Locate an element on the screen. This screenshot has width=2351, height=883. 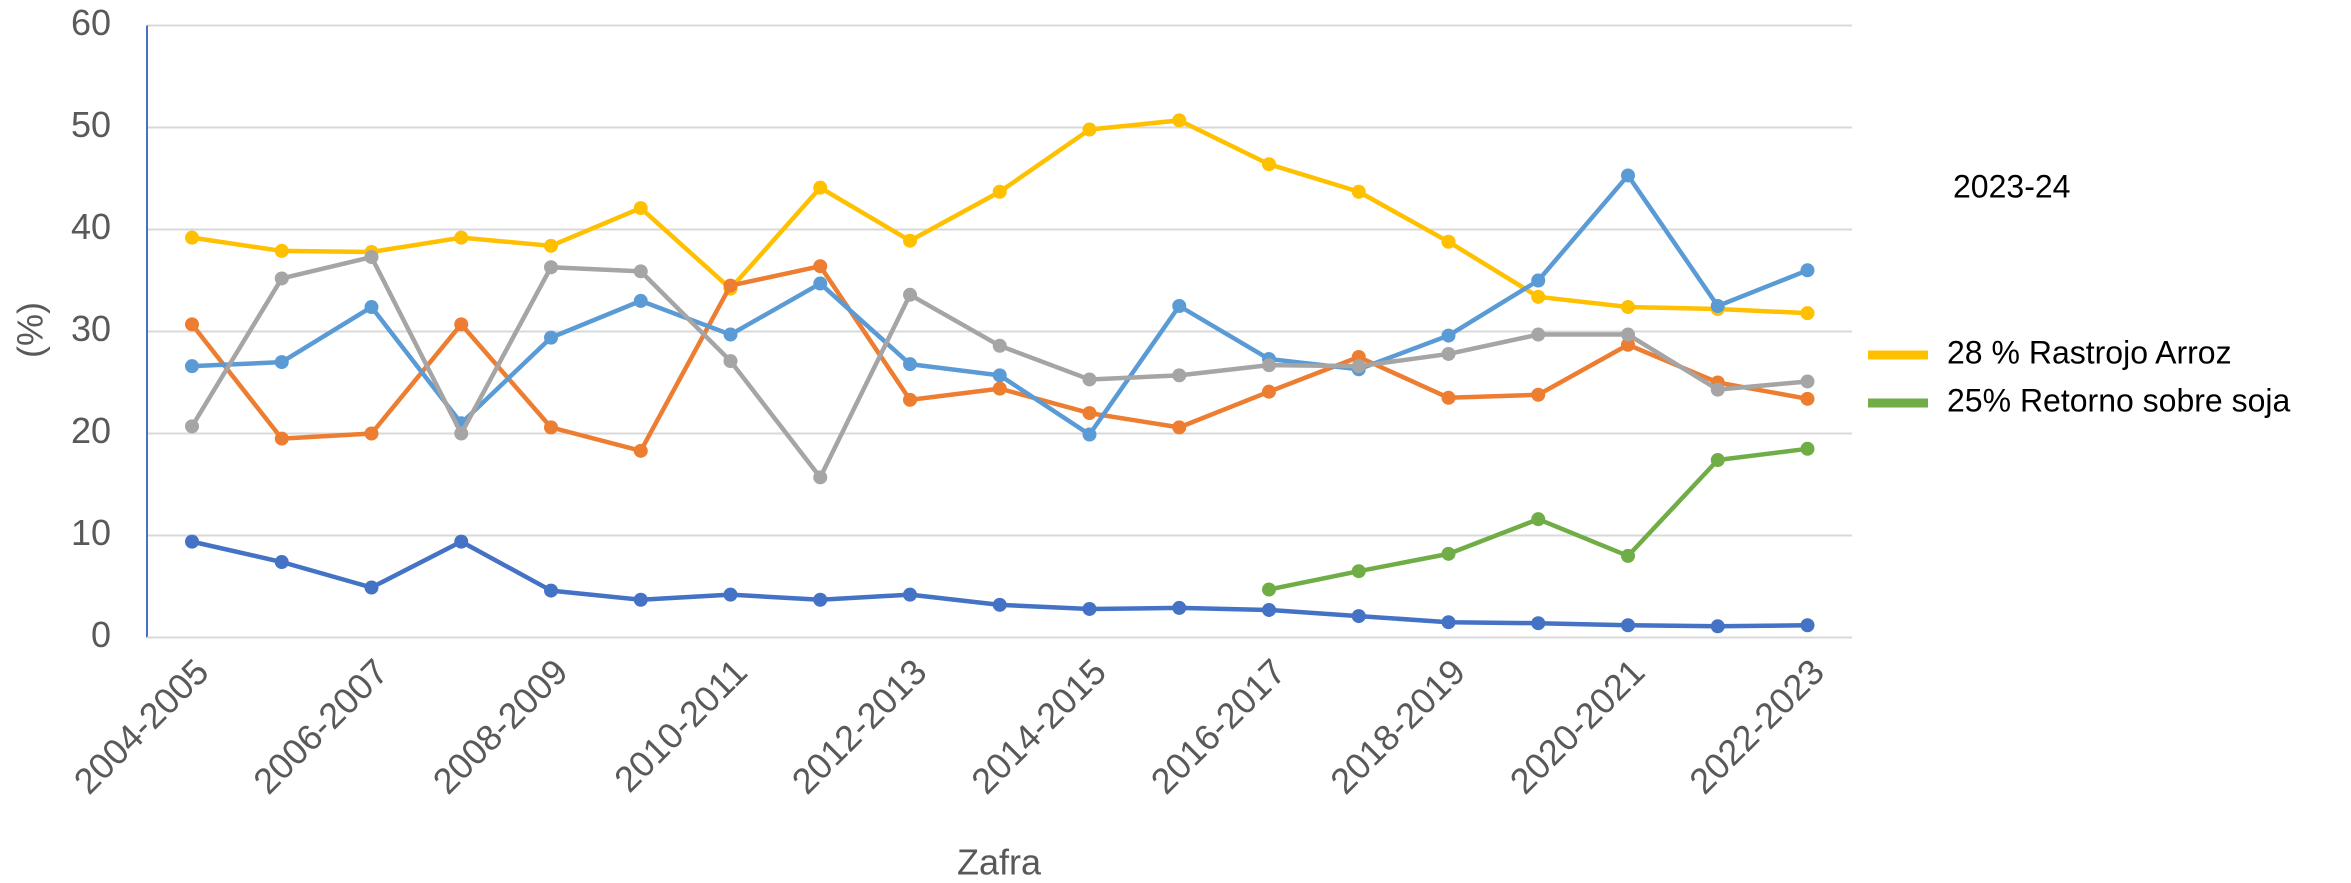
legend-title: 2023-24 is located at coordinates (2011, 186).